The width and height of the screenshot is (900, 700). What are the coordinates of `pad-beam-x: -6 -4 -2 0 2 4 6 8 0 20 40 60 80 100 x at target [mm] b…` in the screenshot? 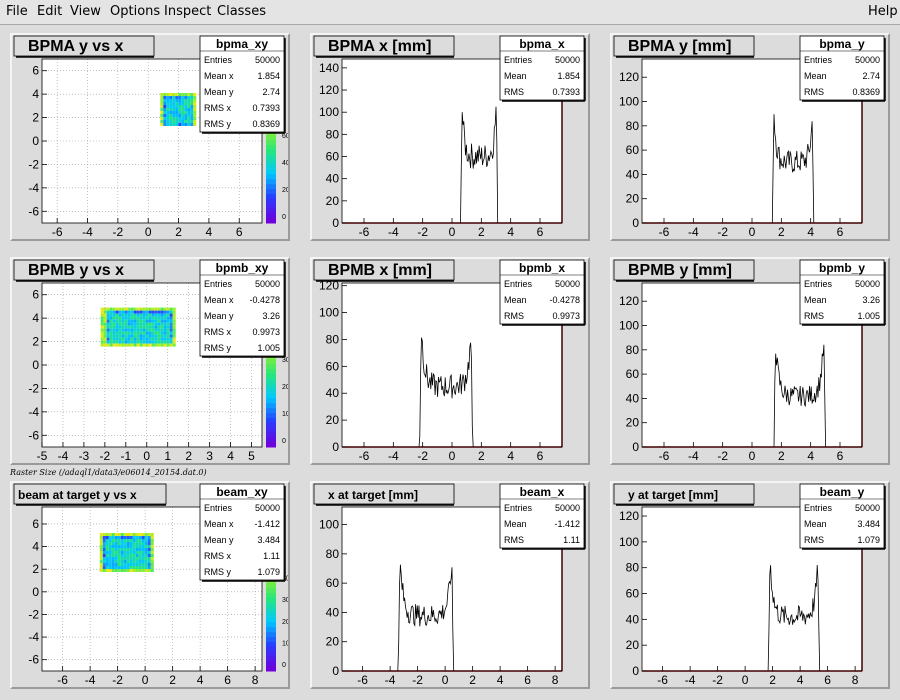 It's located at (450, 585).